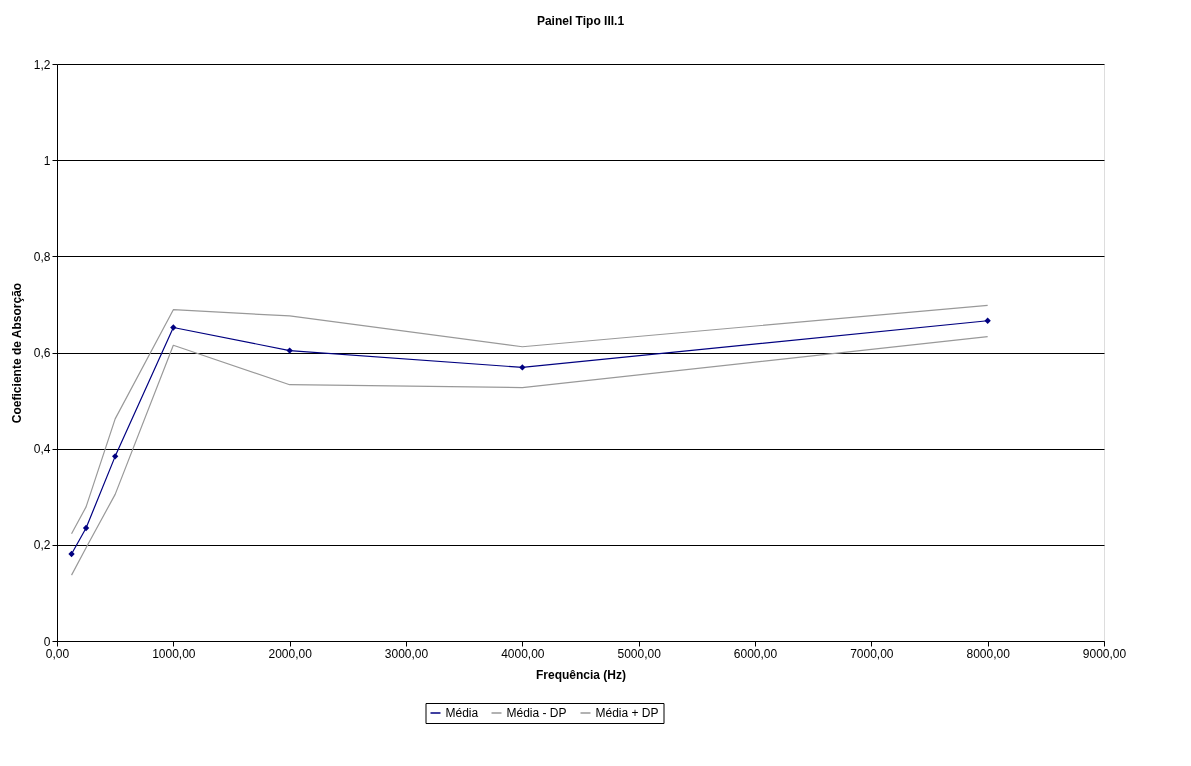 The width and height of the screenshot is (1191, 766). I want to click on y-axis-title: Coeficiente de Absorção, so click(16, 353).